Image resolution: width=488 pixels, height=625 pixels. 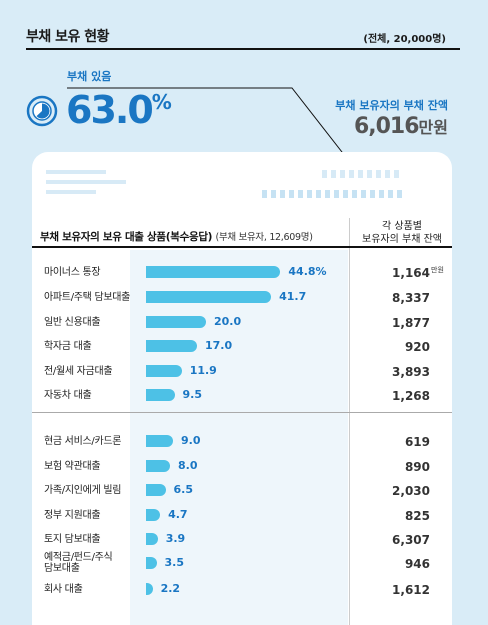 I want to click on category-label: 회사 대출, so click(x=63, y=589).